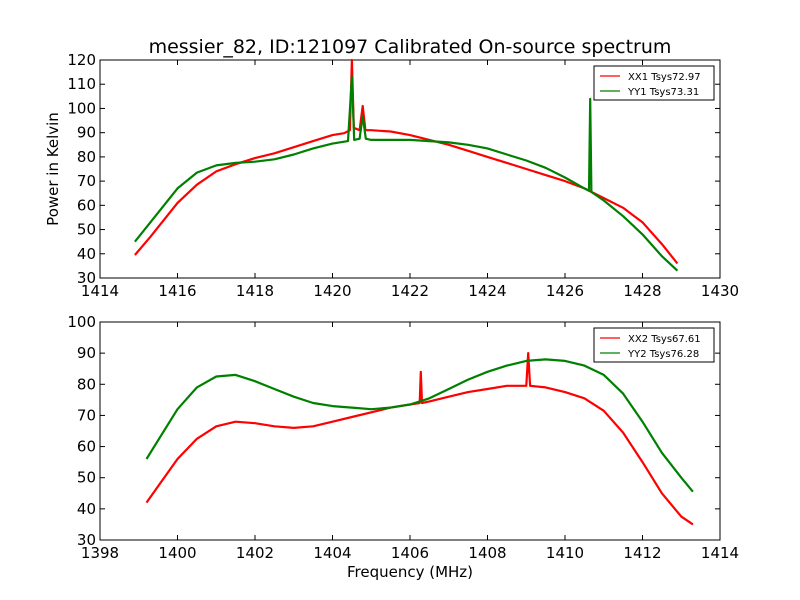  Describe the element at coordinates (642, 291) in the screenshot. I see `x-tick-label: 1428` at that location.